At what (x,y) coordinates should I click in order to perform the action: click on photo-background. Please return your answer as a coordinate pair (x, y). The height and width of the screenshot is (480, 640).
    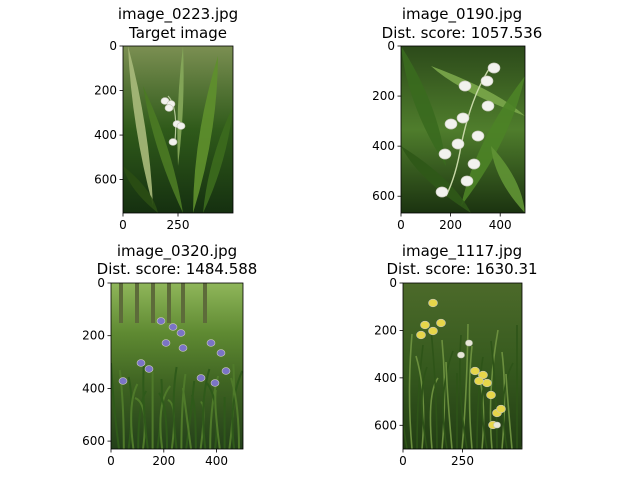
    Looking at the image, I should click on (177, 366).